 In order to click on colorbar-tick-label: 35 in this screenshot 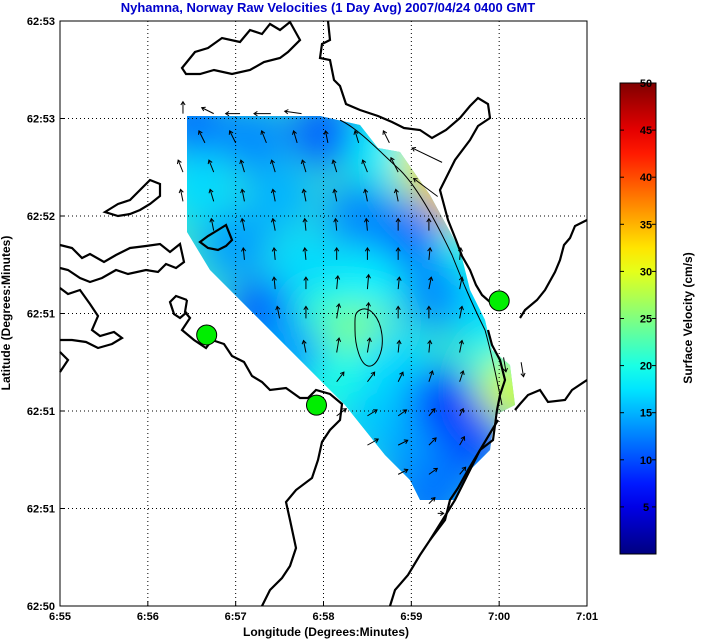, I will do `click(646, 225)`.